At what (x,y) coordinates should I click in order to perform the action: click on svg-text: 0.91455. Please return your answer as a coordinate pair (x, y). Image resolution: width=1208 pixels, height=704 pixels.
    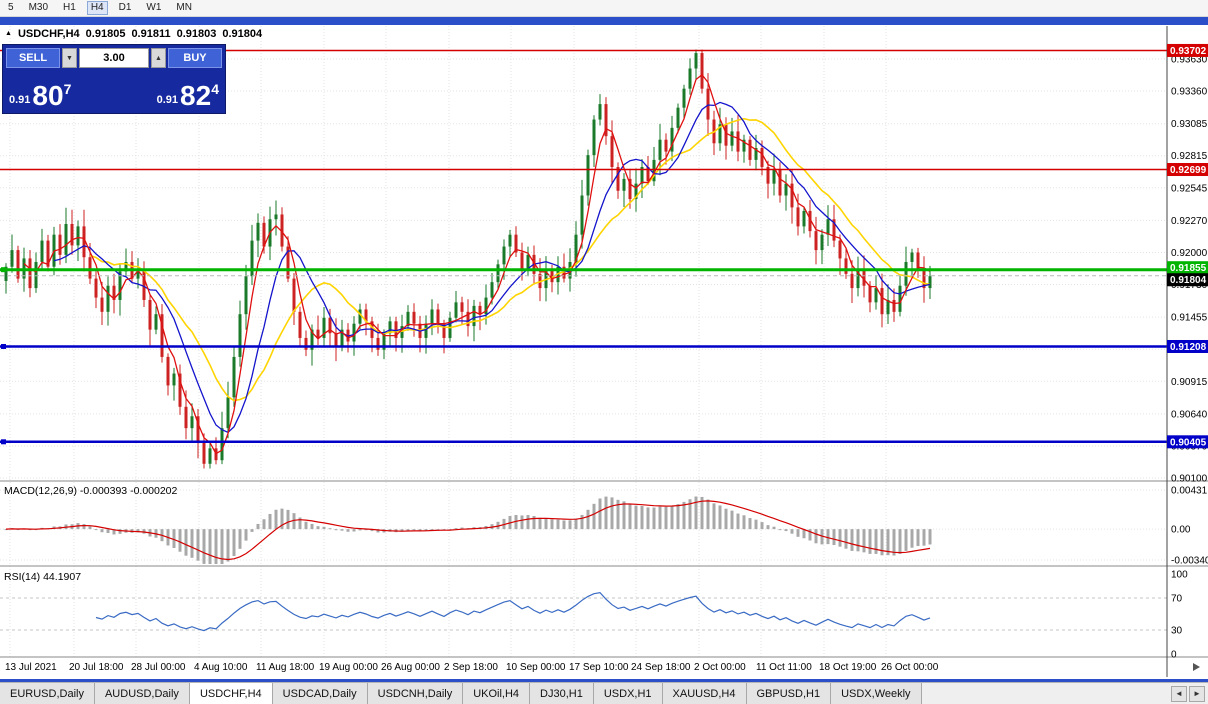
    Looking at the image, I should click on (1189, 318).